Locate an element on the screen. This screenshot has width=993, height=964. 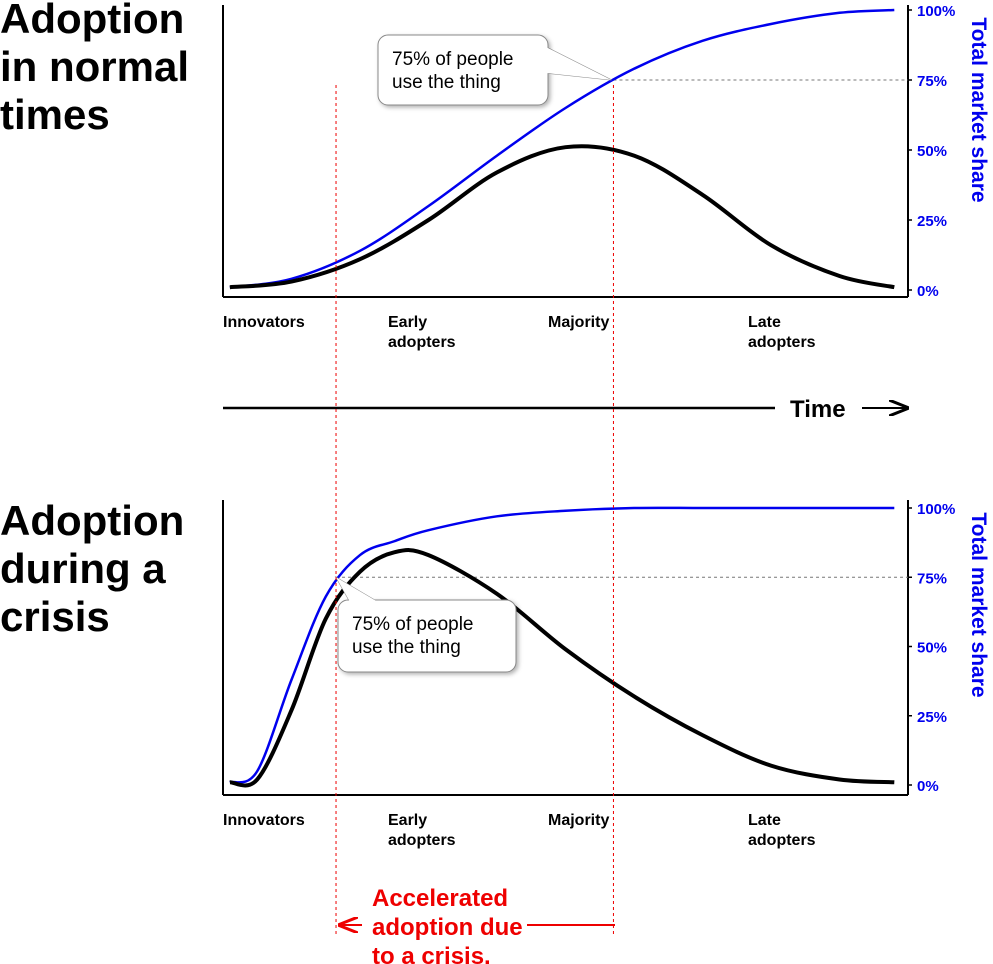
chart-title: Adoption in normal times is located at coordinates (94, 69).